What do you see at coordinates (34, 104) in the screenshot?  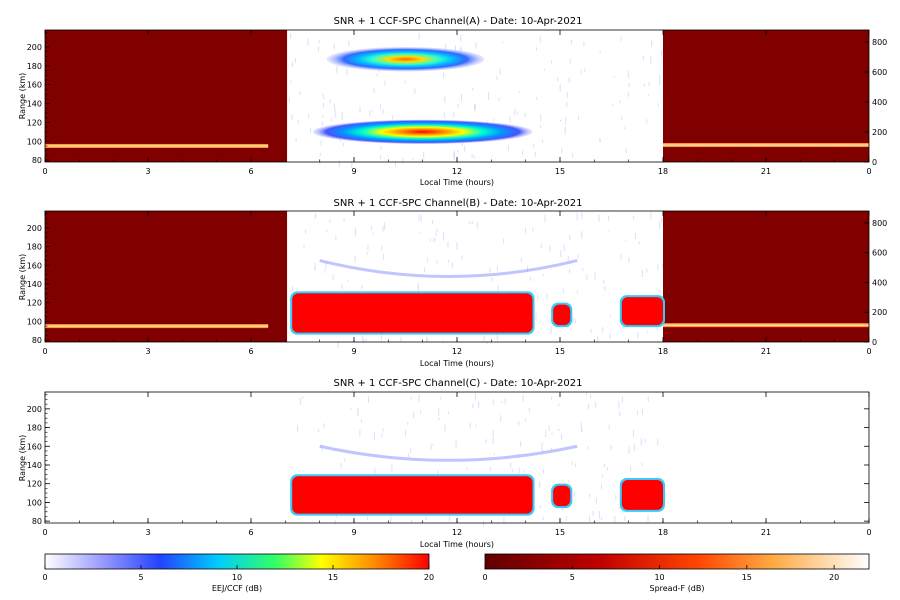 I see `y-tick-label: 140` at bounding box center [34, 104].